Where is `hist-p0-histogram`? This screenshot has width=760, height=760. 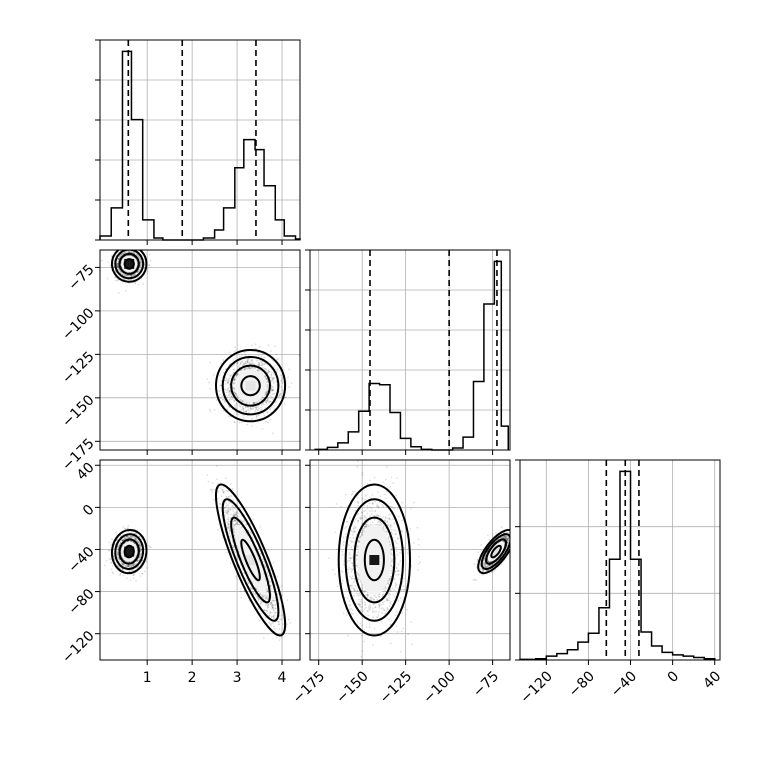 hist-p0-histogram is located at coordinates (200, 145).